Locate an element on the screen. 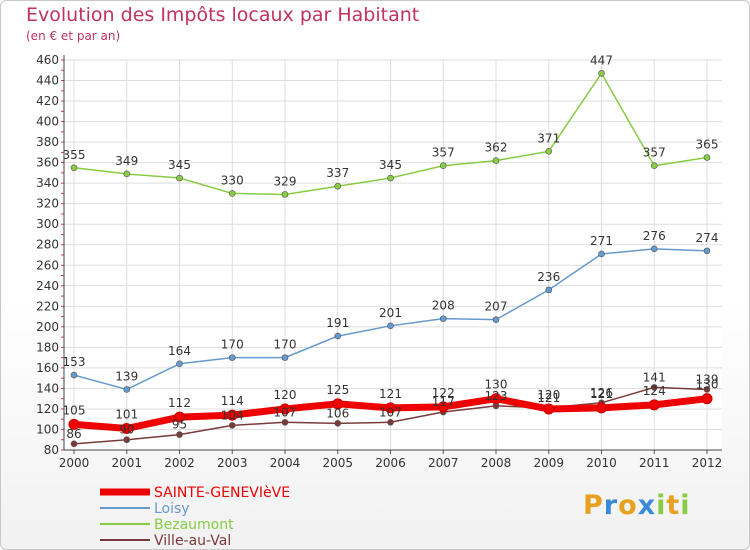 The width and height of the screenshot is (750, 550). legend-label: Bezaumont is located at coordinates (194, 525).